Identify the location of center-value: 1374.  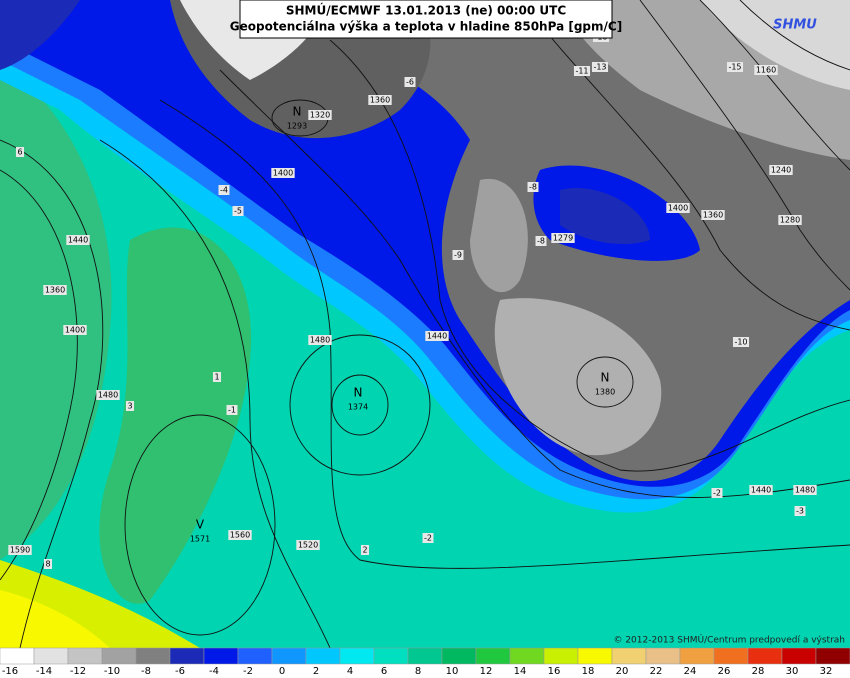
(358, 407).